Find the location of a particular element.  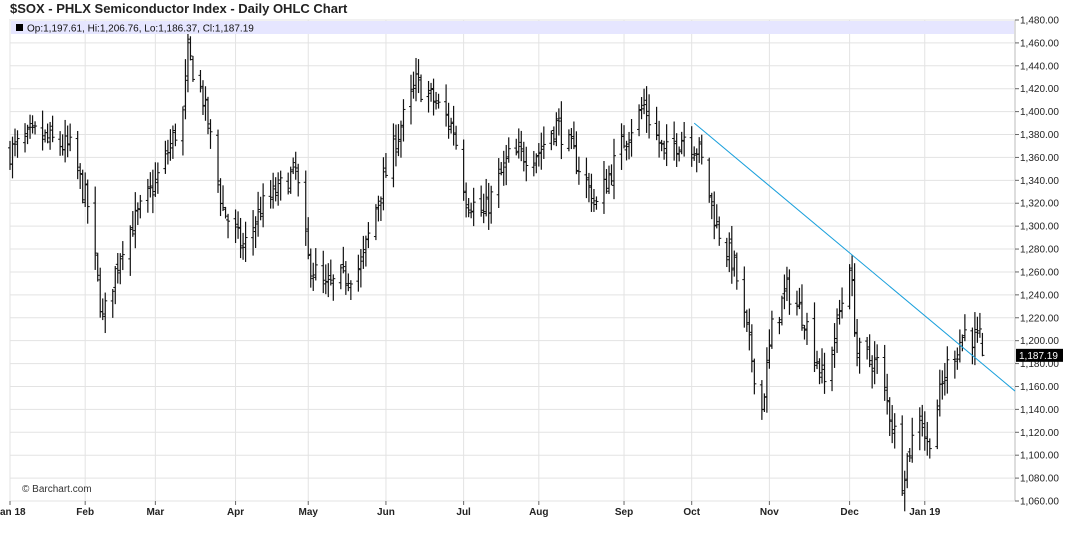

y-tick-label: 1,460.00 is located at coordinates (1039, 43).